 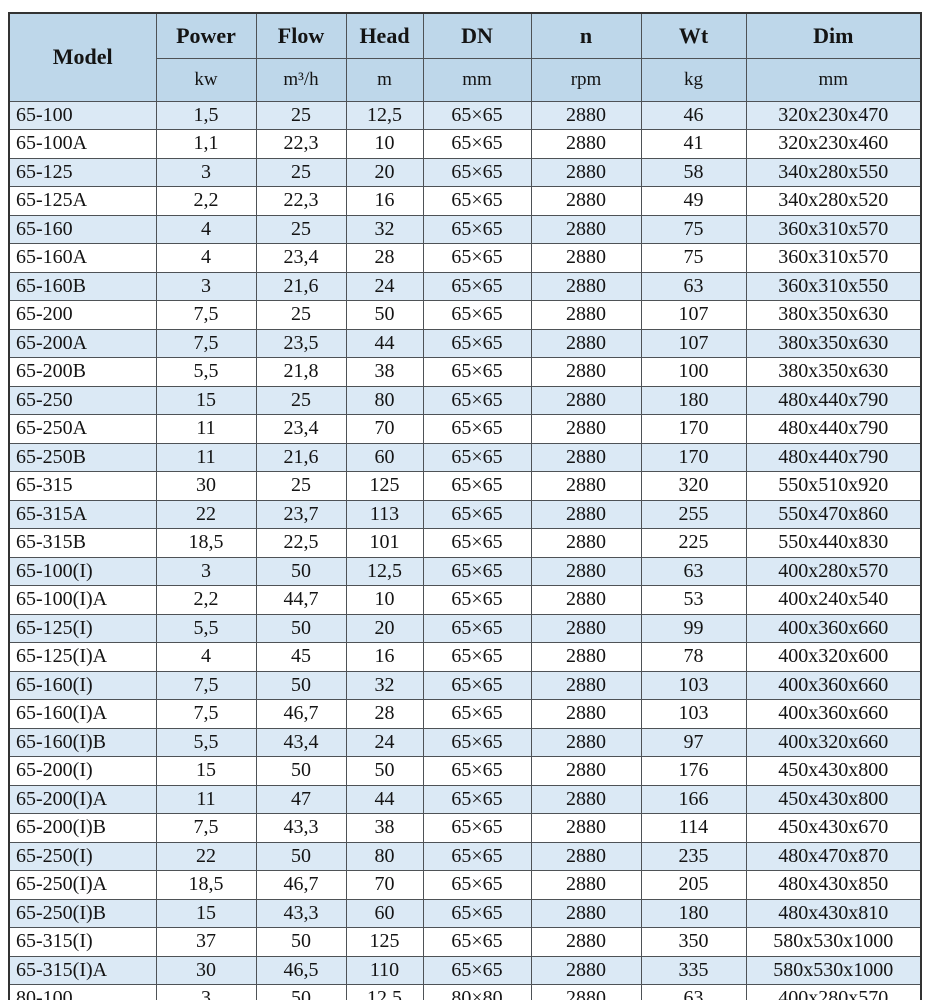 What do you see at coordinates (833, 571) in the screenshot?
I see `cell-dim: 400x280x570` at bounding box center [833, 571].